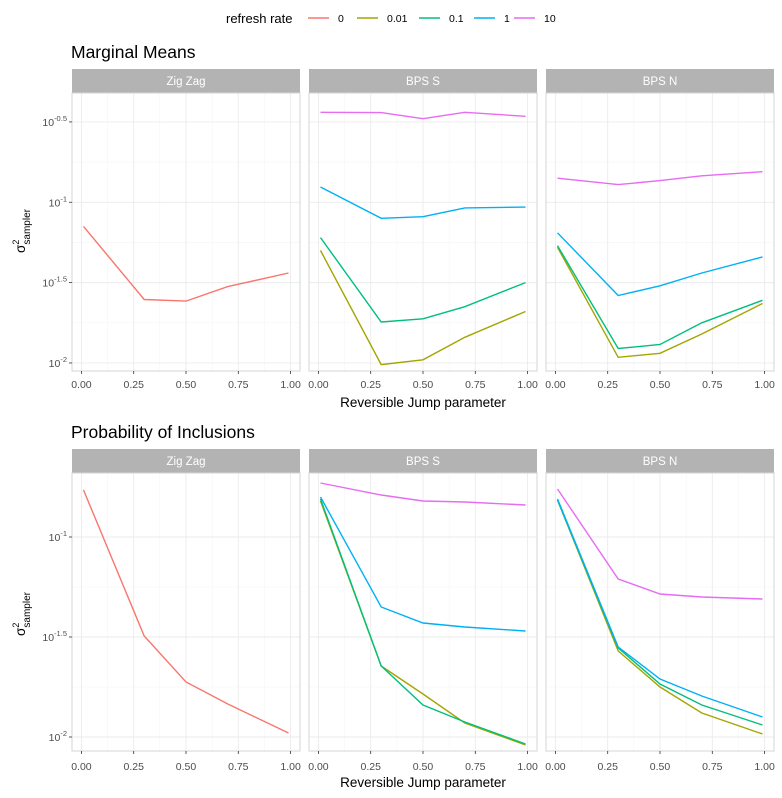 This screenshot has height=798, width=782. What do you see at coordinates (163, 432) in the screenshot?
I see `plot-title: Probability of Inclusions` at bounding box center [163, 432].